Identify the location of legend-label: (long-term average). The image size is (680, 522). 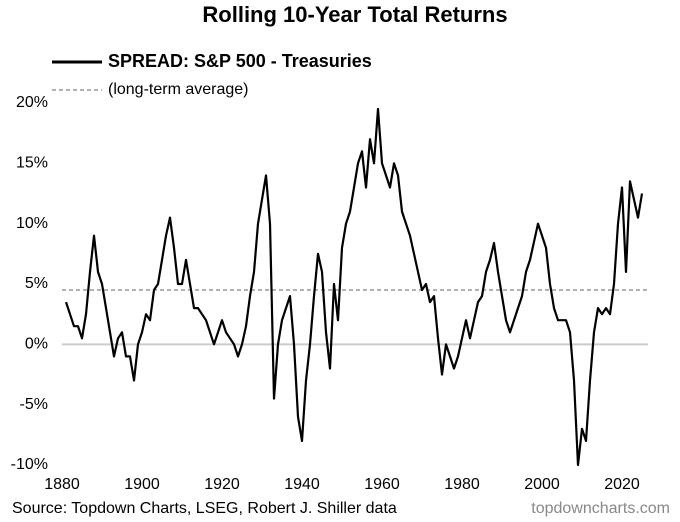
(178, 89).